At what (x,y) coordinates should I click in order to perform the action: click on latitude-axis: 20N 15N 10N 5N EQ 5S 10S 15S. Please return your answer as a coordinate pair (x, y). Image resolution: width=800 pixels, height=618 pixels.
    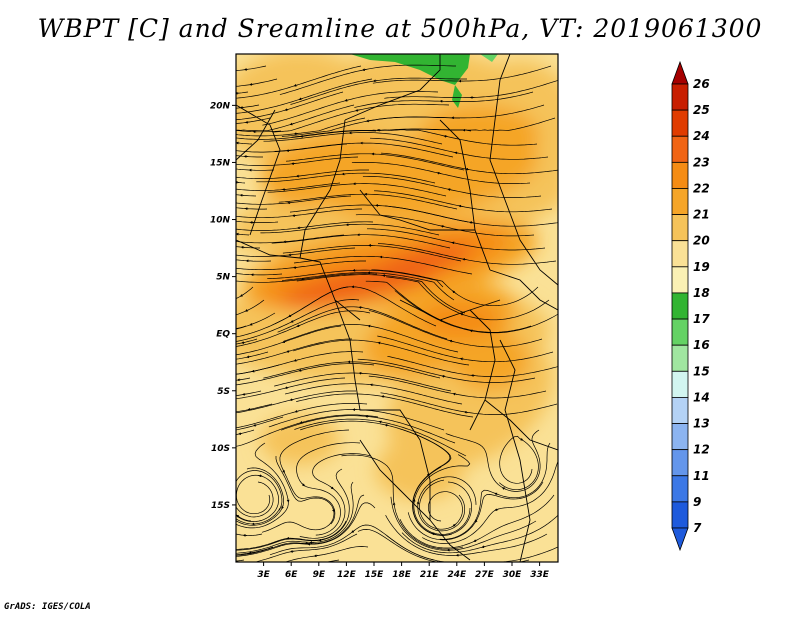
    Looking at the image, I should click on (223, 306).